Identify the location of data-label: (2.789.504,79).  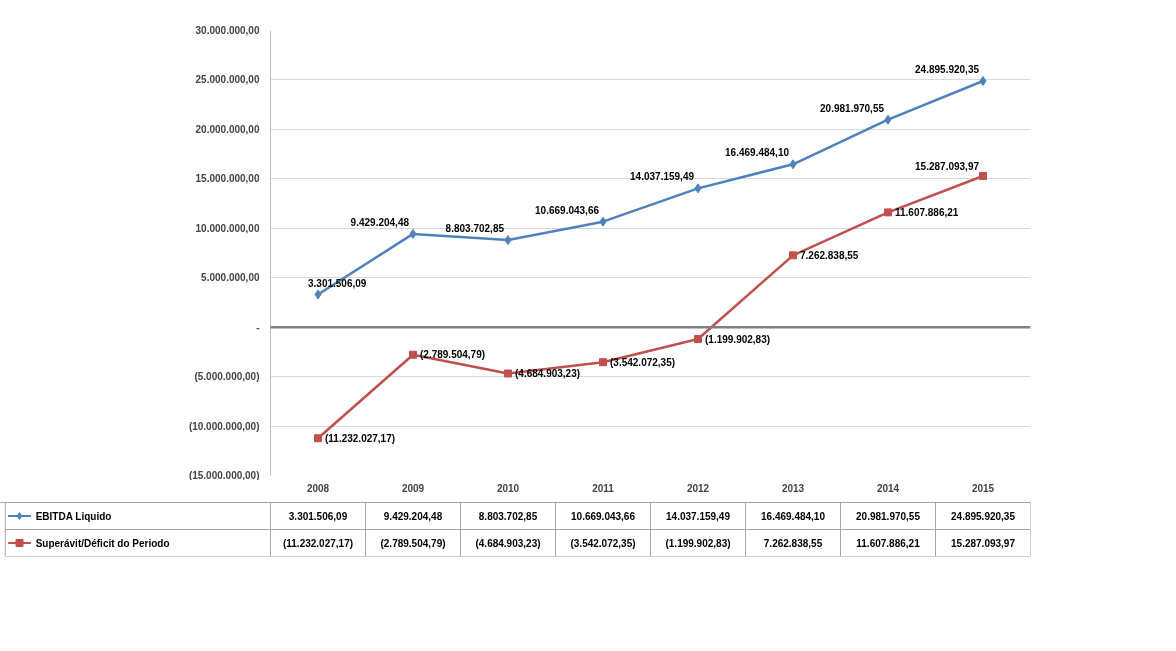
(413, 543).